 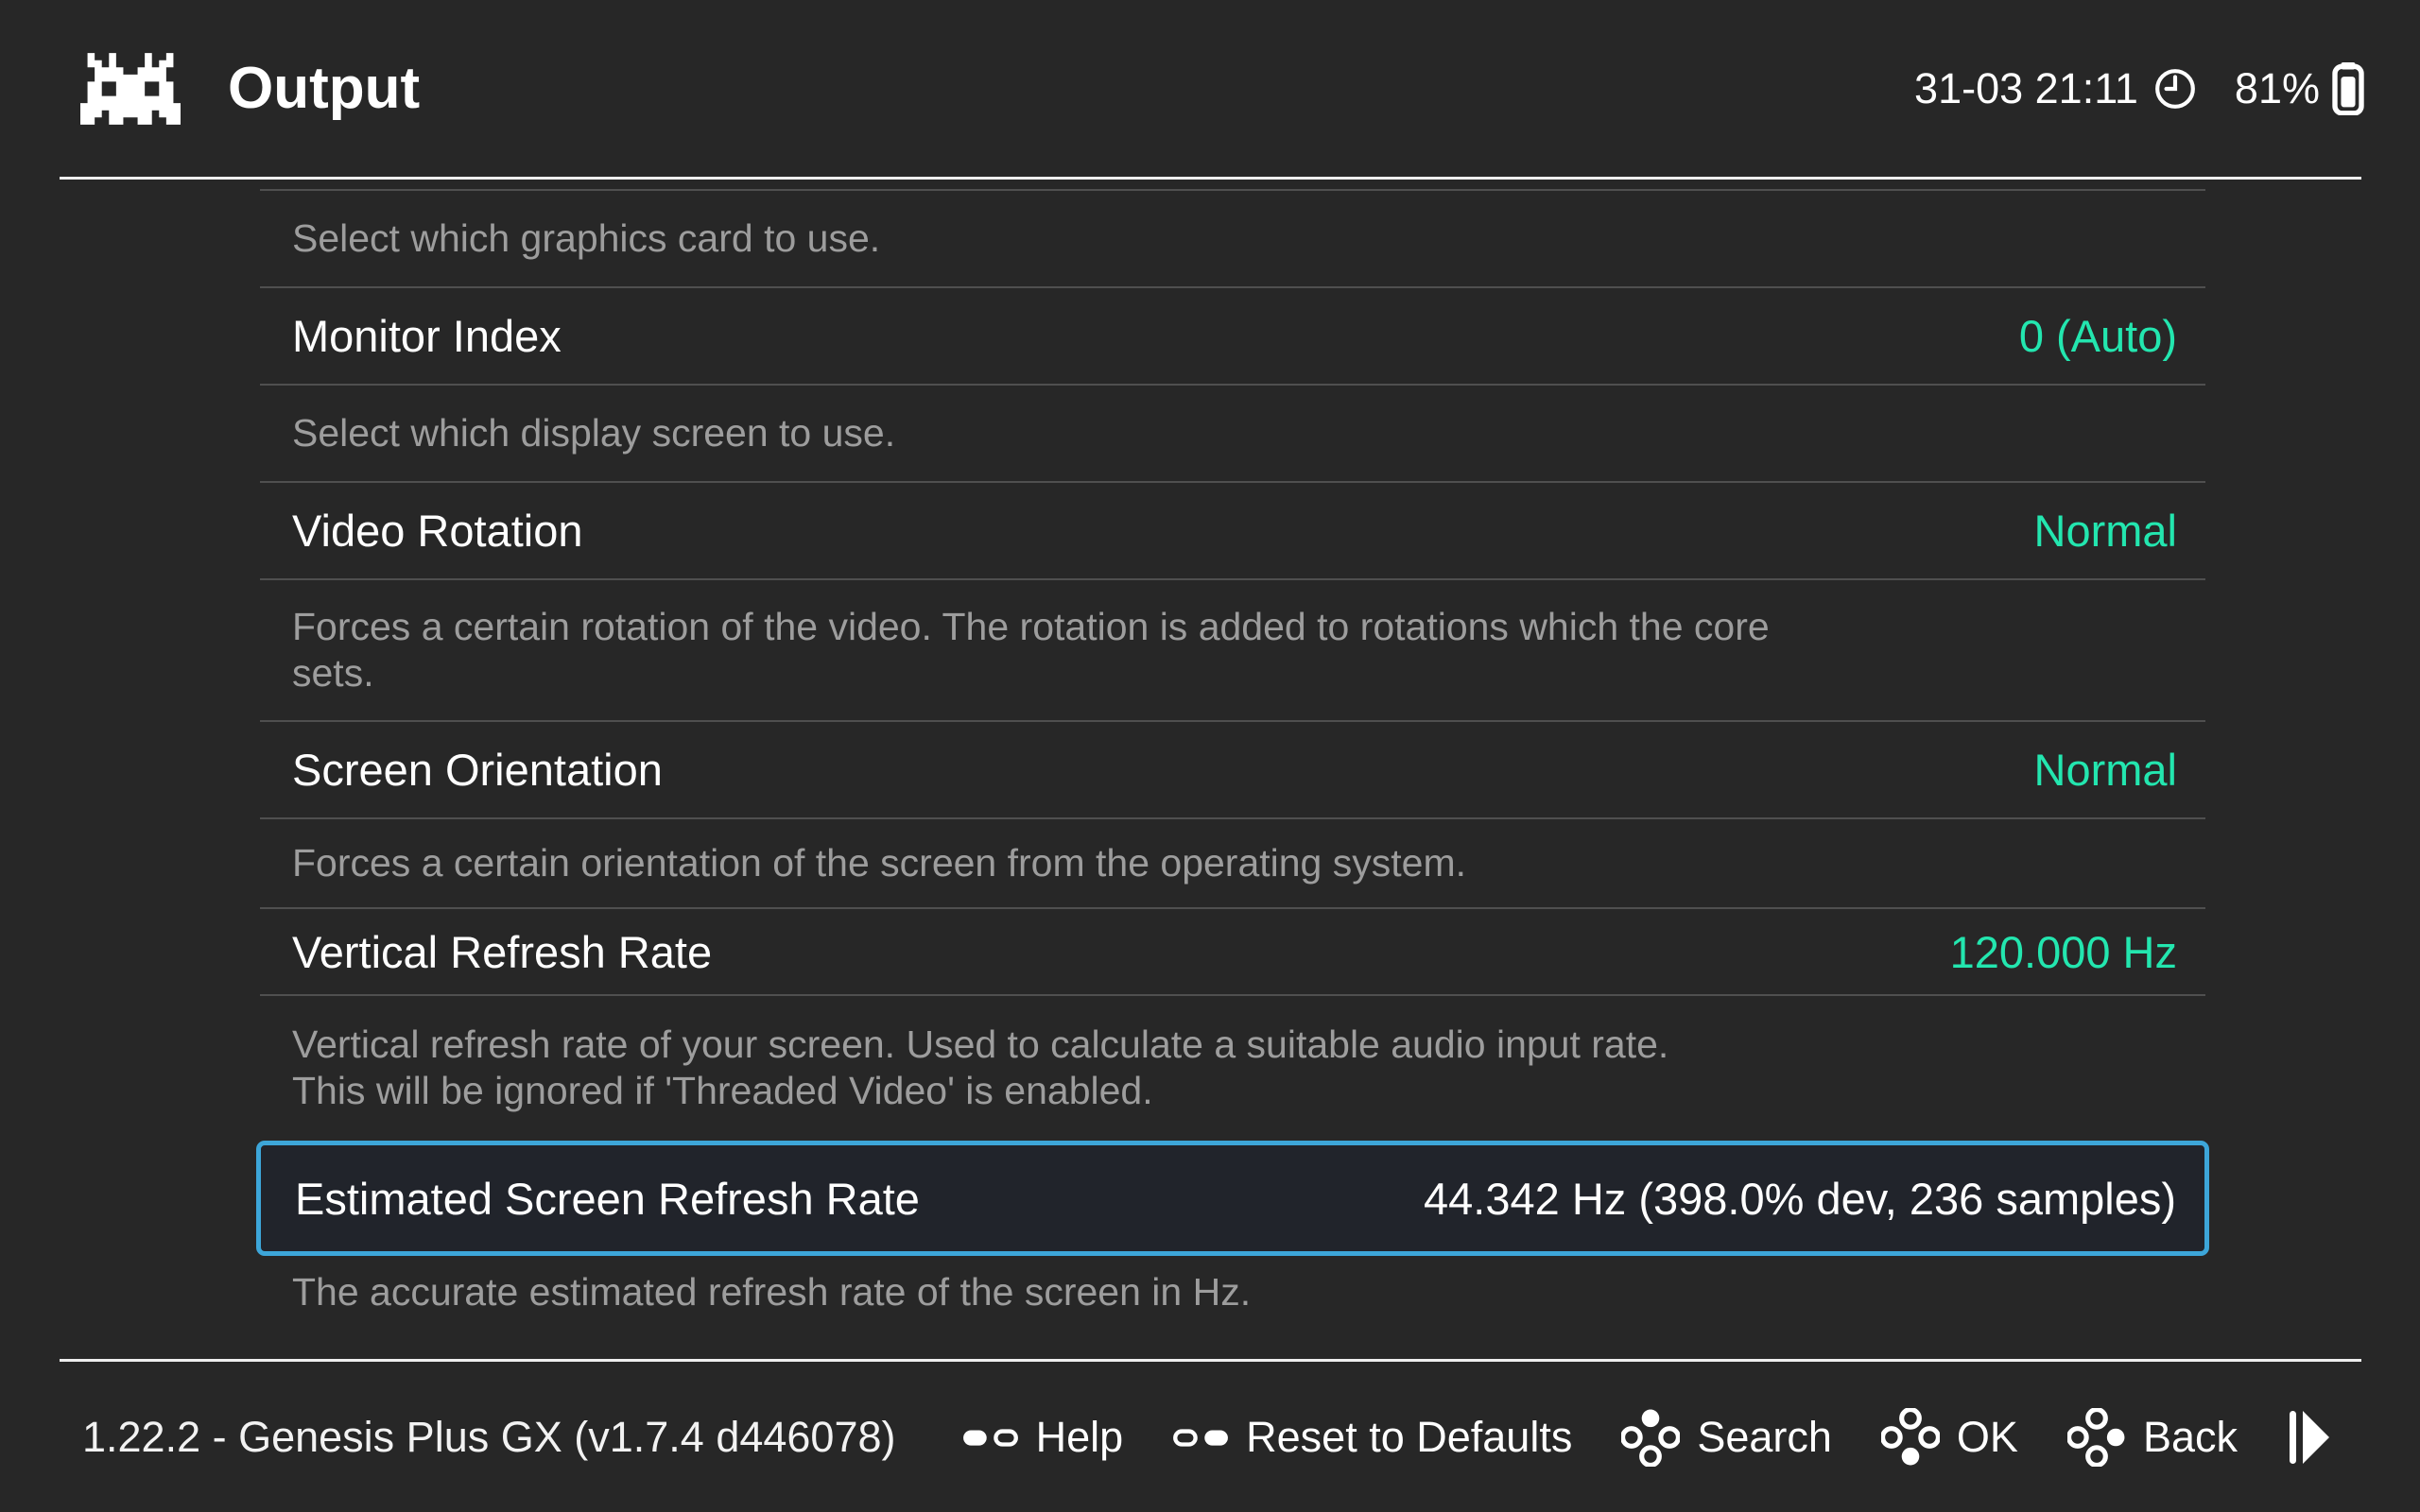 I want to click on footer-divider, so click(x=1210, y=1360).